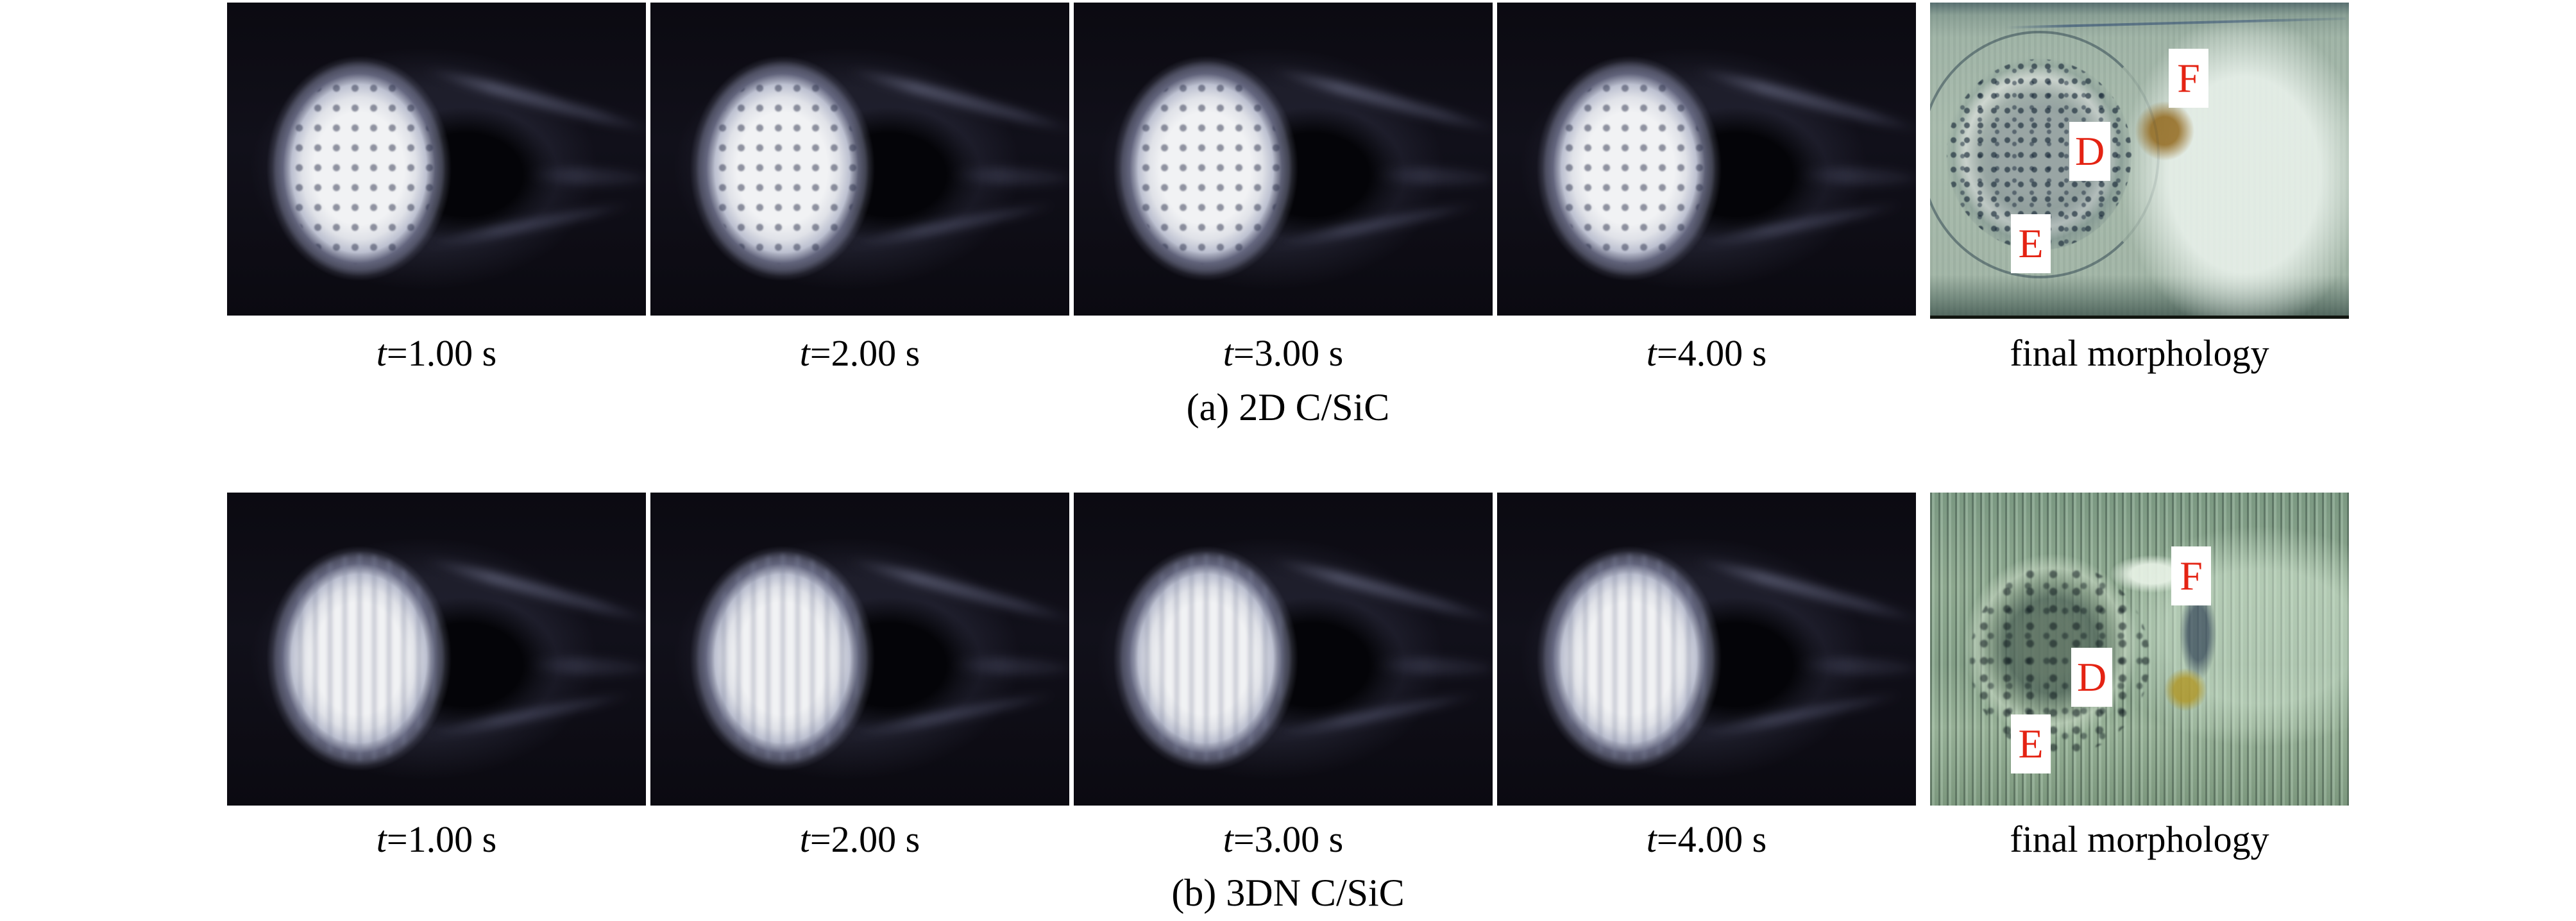 The height and width of the screenshot is (921, 2576). What do you see at coordinates (2139, 161) in the screenshot?
I see `final-morphology-photo-a: F D E` at bounding box center [2139, 161].